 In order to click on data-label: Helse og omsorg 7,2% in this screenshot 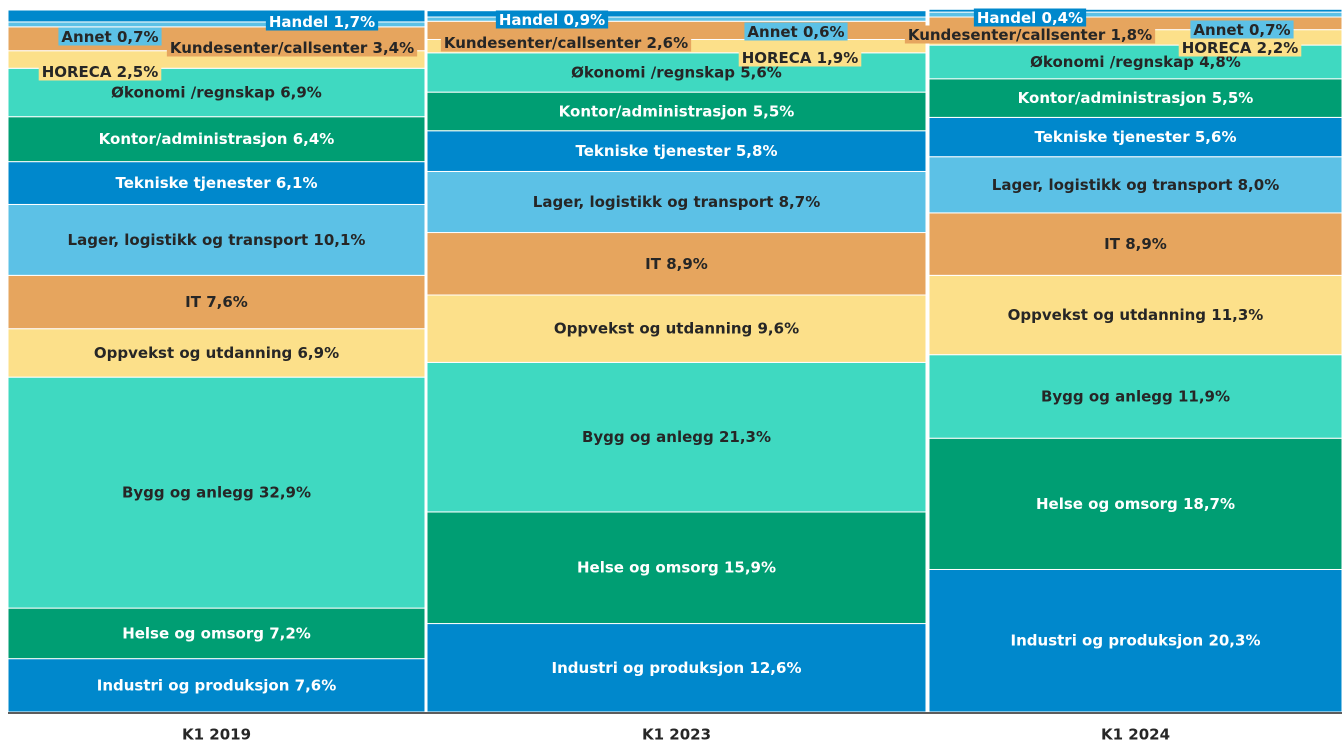, I will do `click(216, 633)`.